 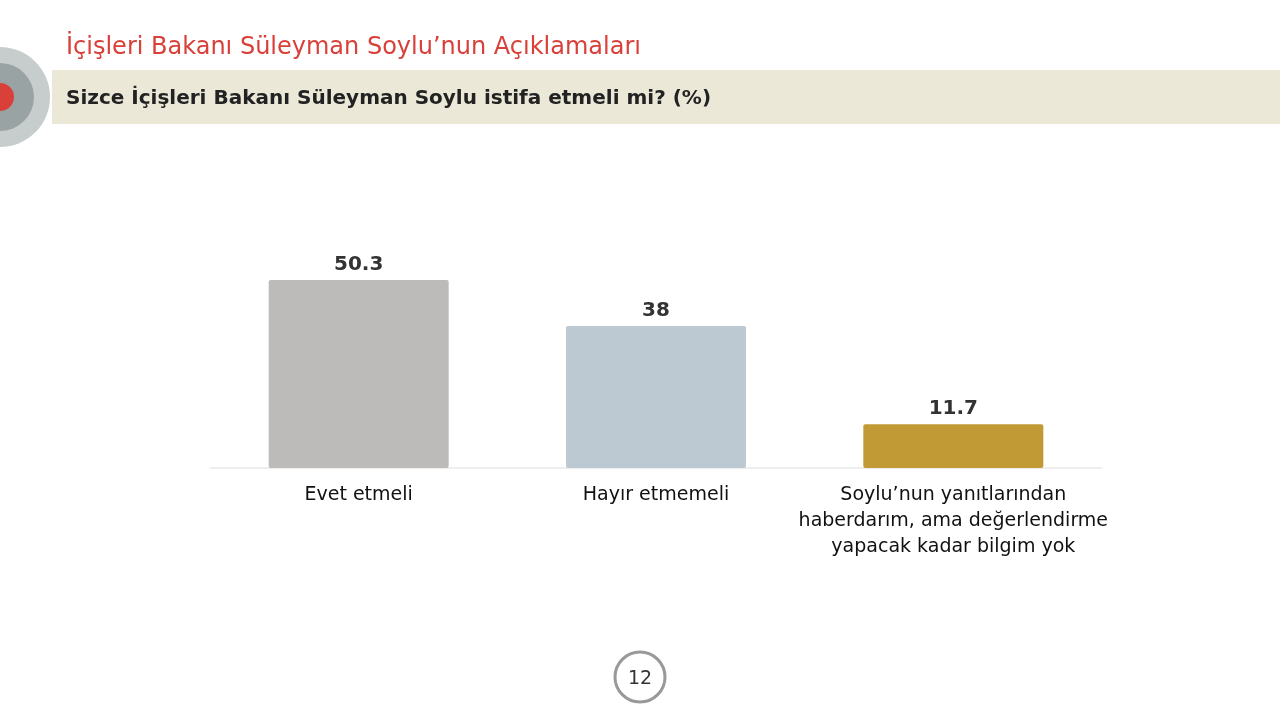 I want to click on x-tick-label: Evet etmeli, so click(x=358, y=493).